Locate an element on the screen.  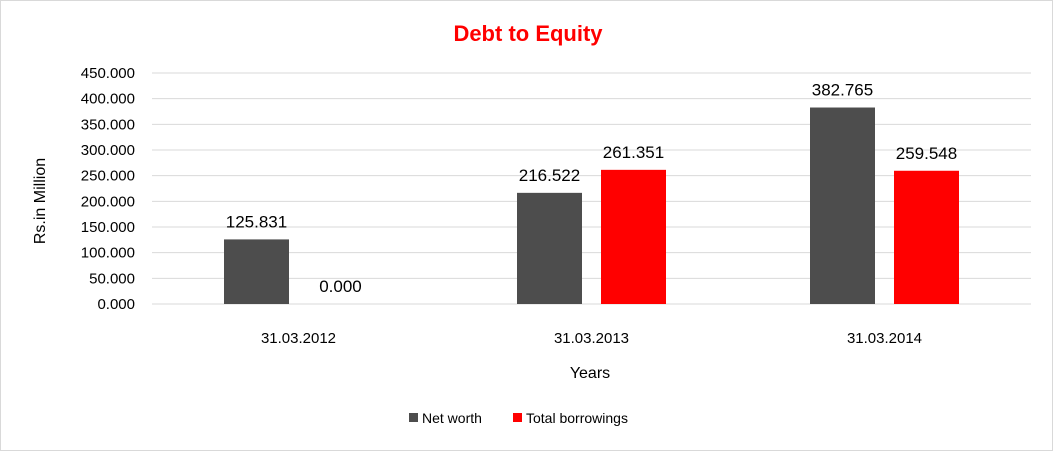
legend-label-net-worth: Net worth is located at coordinates (452, 418).